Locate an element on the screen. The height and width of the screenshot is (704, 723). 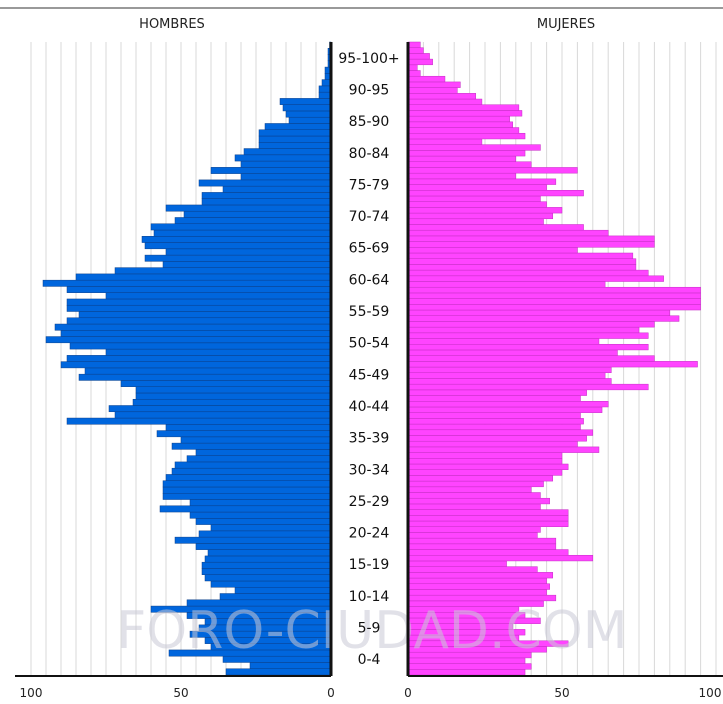
watermark-text: FORO-CIUDAD.COM is located at coordinates (371, 631).